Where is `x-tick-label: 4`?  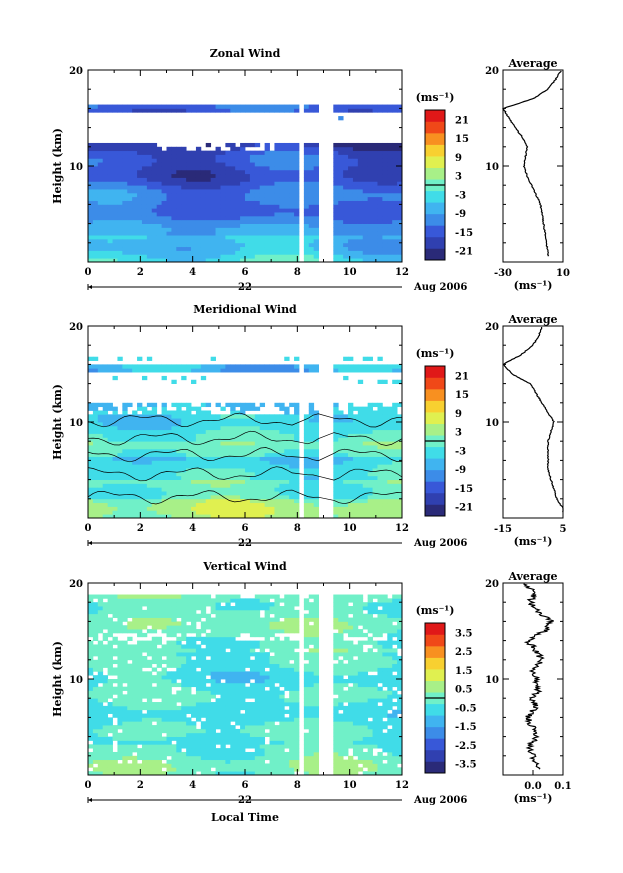 x-tick-label: 4 is located at coordinates (192, 528).